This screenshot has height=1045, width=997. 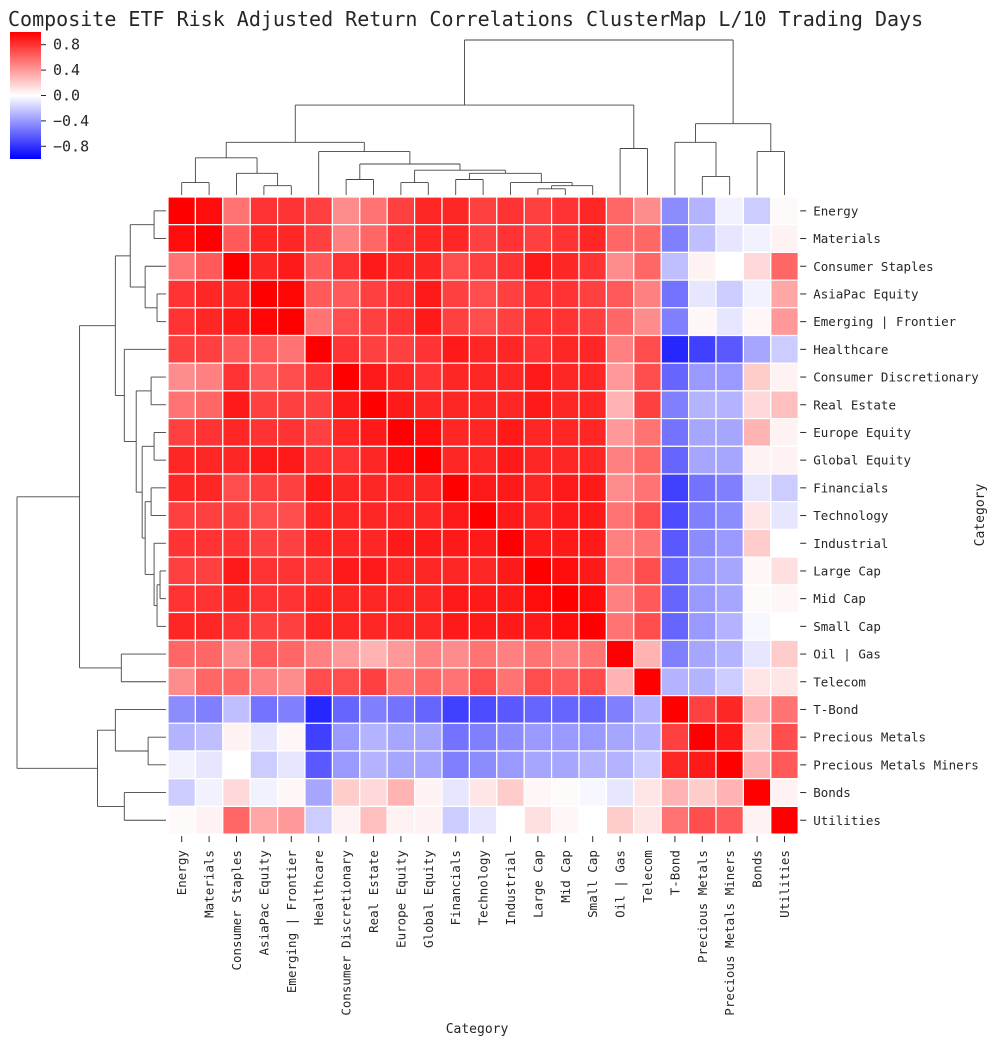 I want to click on column-tick-label: Healthcare, so click(x=318, y=887).